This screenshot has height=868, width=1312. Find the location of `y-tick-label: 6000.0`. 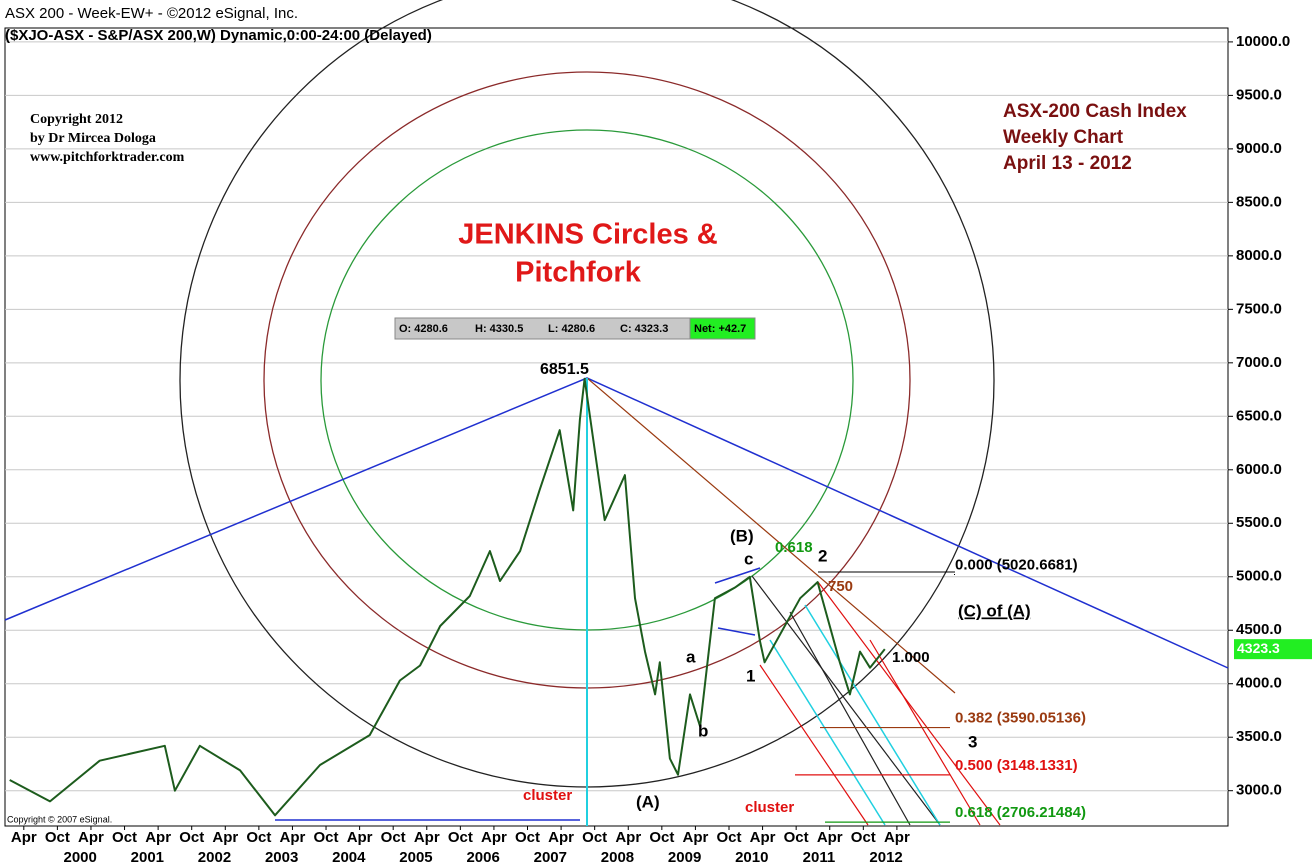

y-tick-label: 6000.0 is located at coordinates (1259, 469).